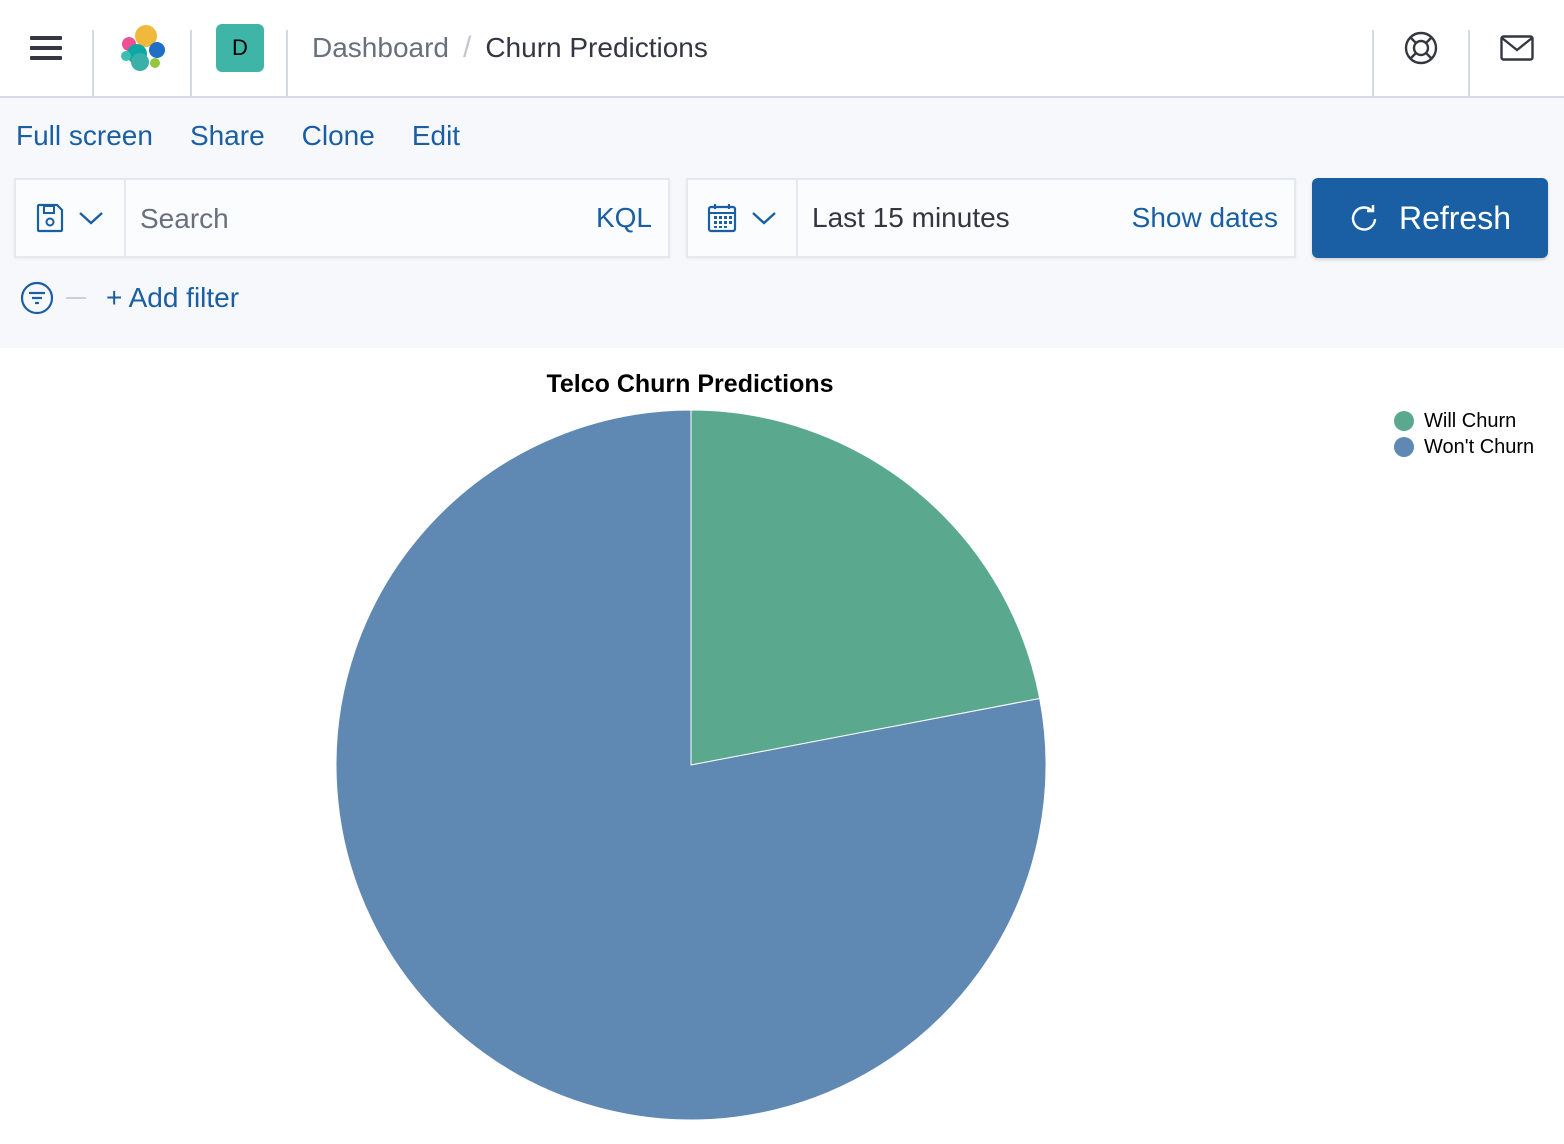 The image size is (1564, 1144). I want to click on elastic-logo-icon, so click(143, 48).